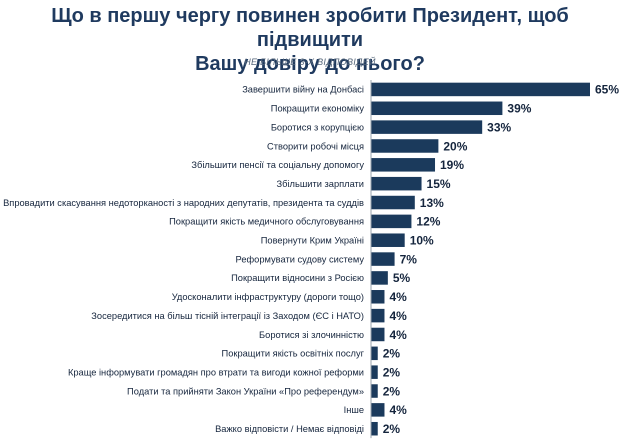  I want to click on value-label: 10%, so click(422, 241).